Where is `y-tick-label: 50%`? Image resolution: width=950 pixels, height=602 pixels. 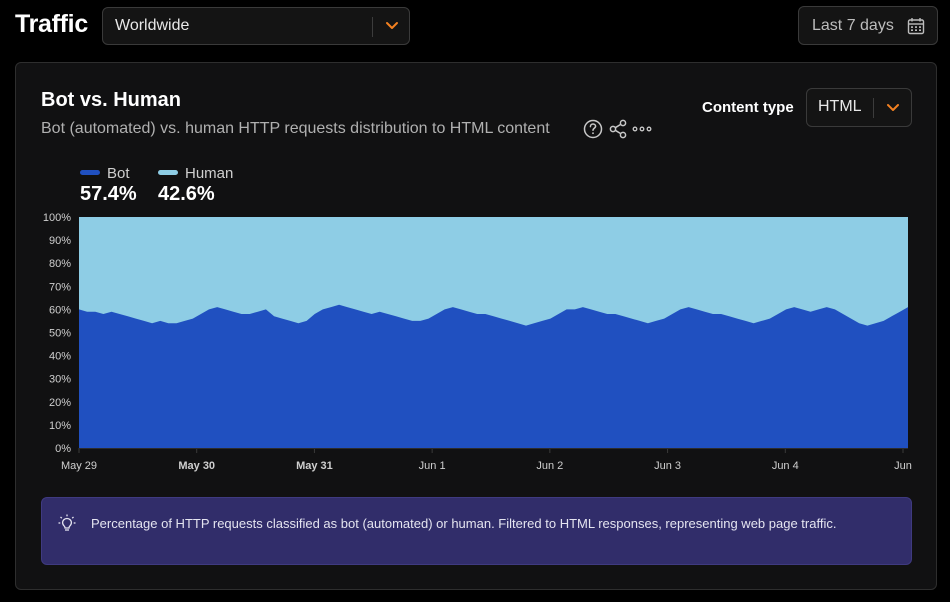
y-tick-label: 50% is located at coordinates (60, 334).